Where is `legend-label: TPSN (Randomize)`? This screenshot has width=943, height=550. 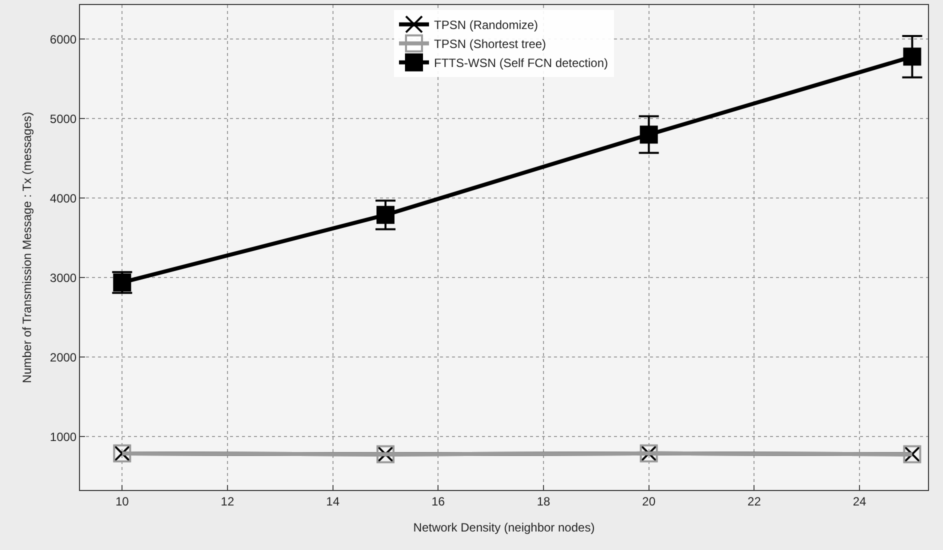
legend-label: TPSN (Randomize) is located at coordinates (486, 25).